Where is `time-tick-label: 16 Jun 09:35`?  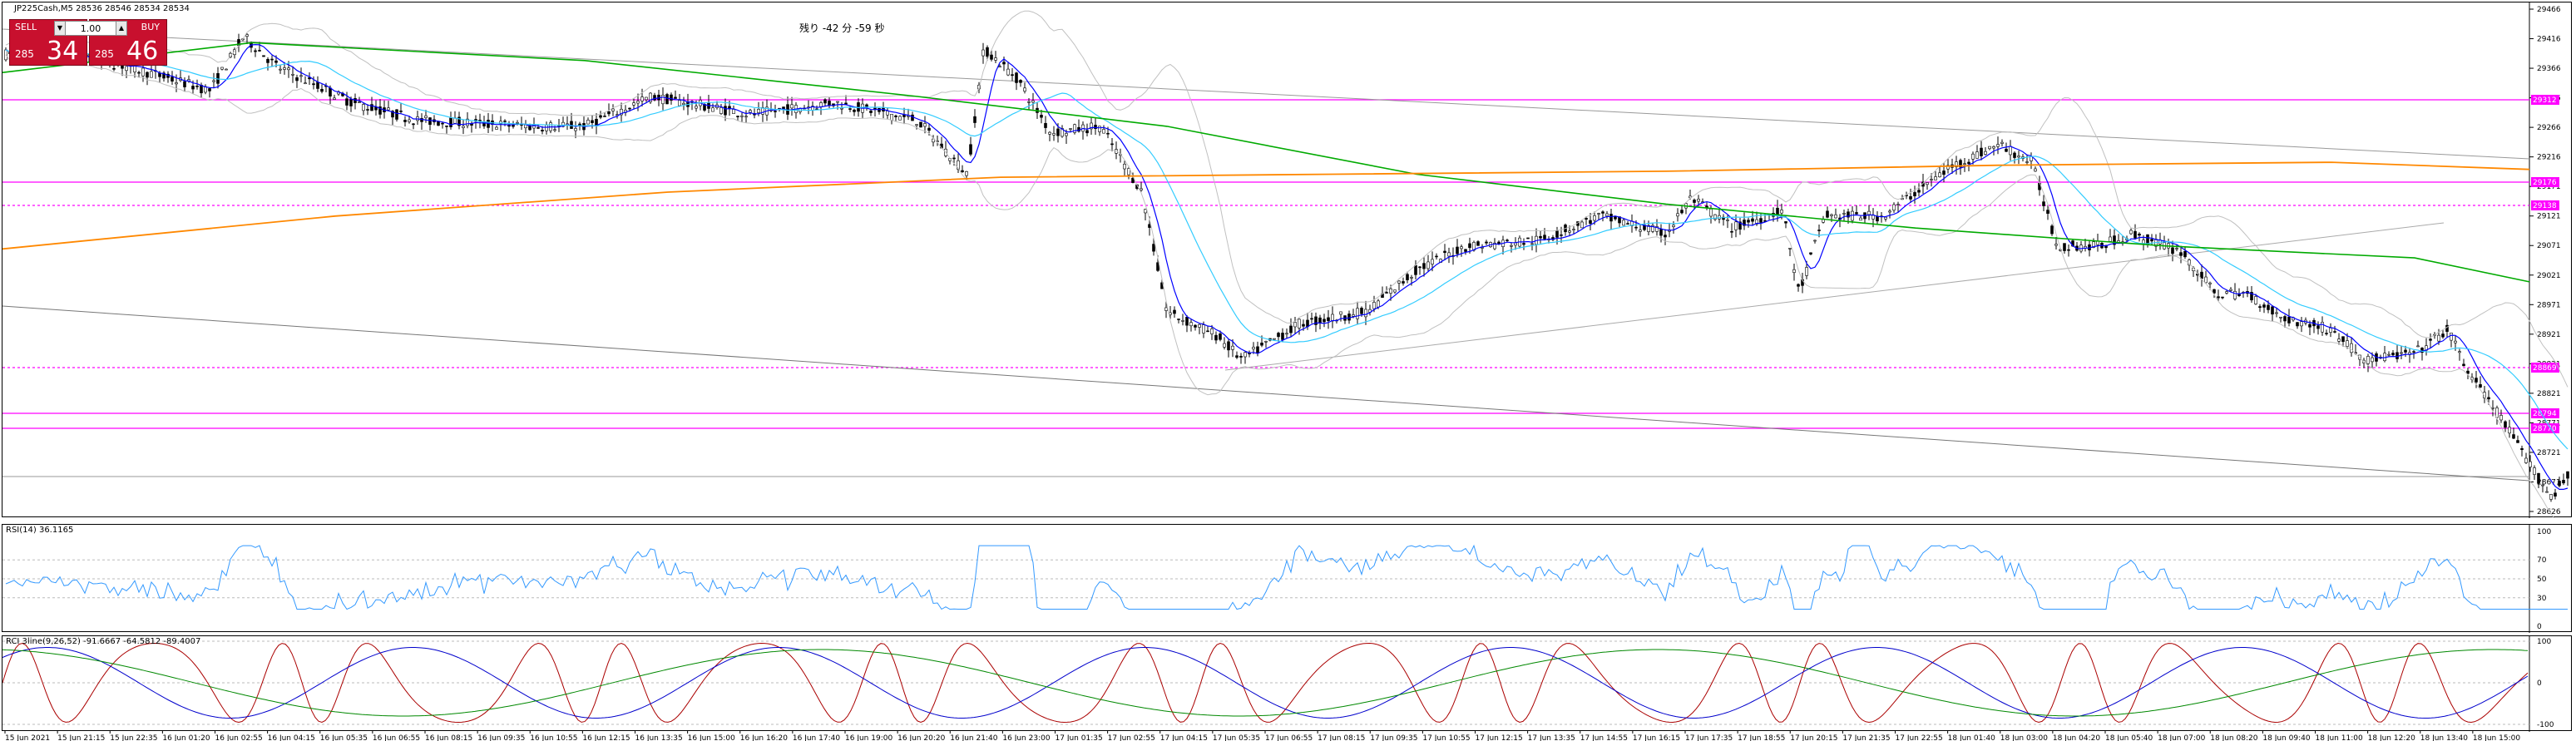 time-tick-label: 16 Jun 09:35 is located at coordinates (501, 737).